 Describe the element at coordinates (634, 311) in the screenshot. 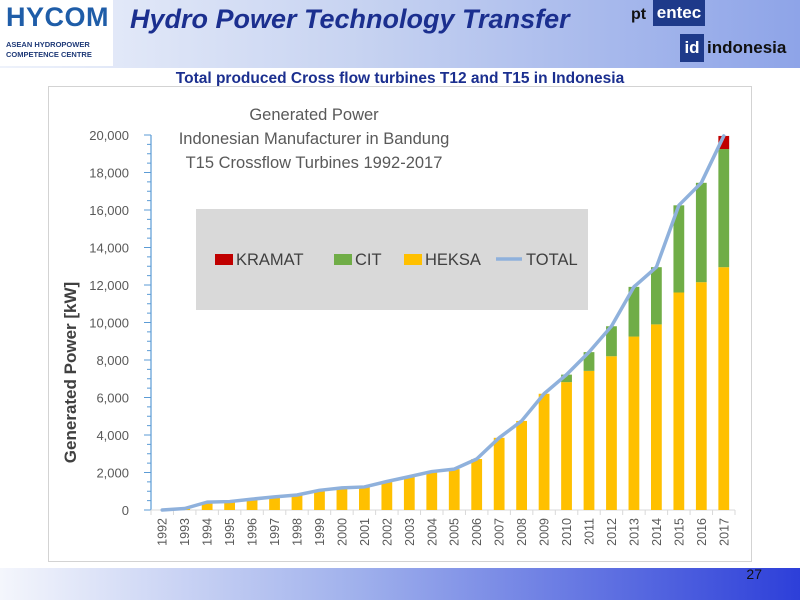

I see `bar-cit-2013` at that location.